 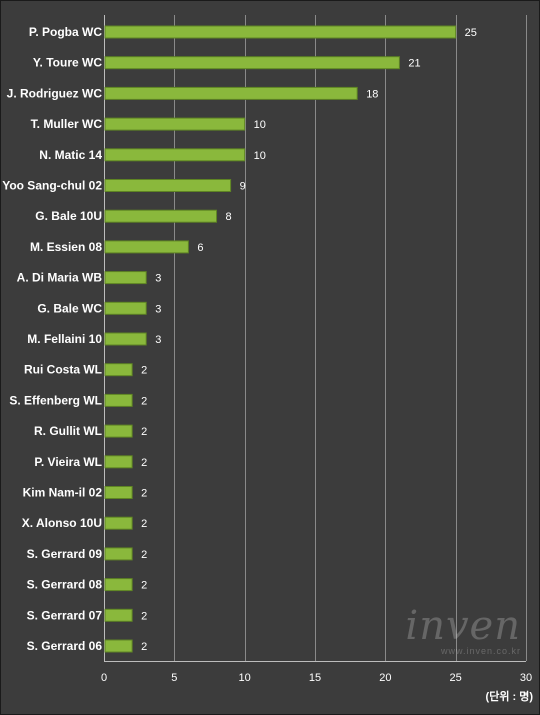 What do you see at coordinates (69, 308) in the screenshot?
I see `category-label: G. Bale WC` at bounding box center [69, 308].